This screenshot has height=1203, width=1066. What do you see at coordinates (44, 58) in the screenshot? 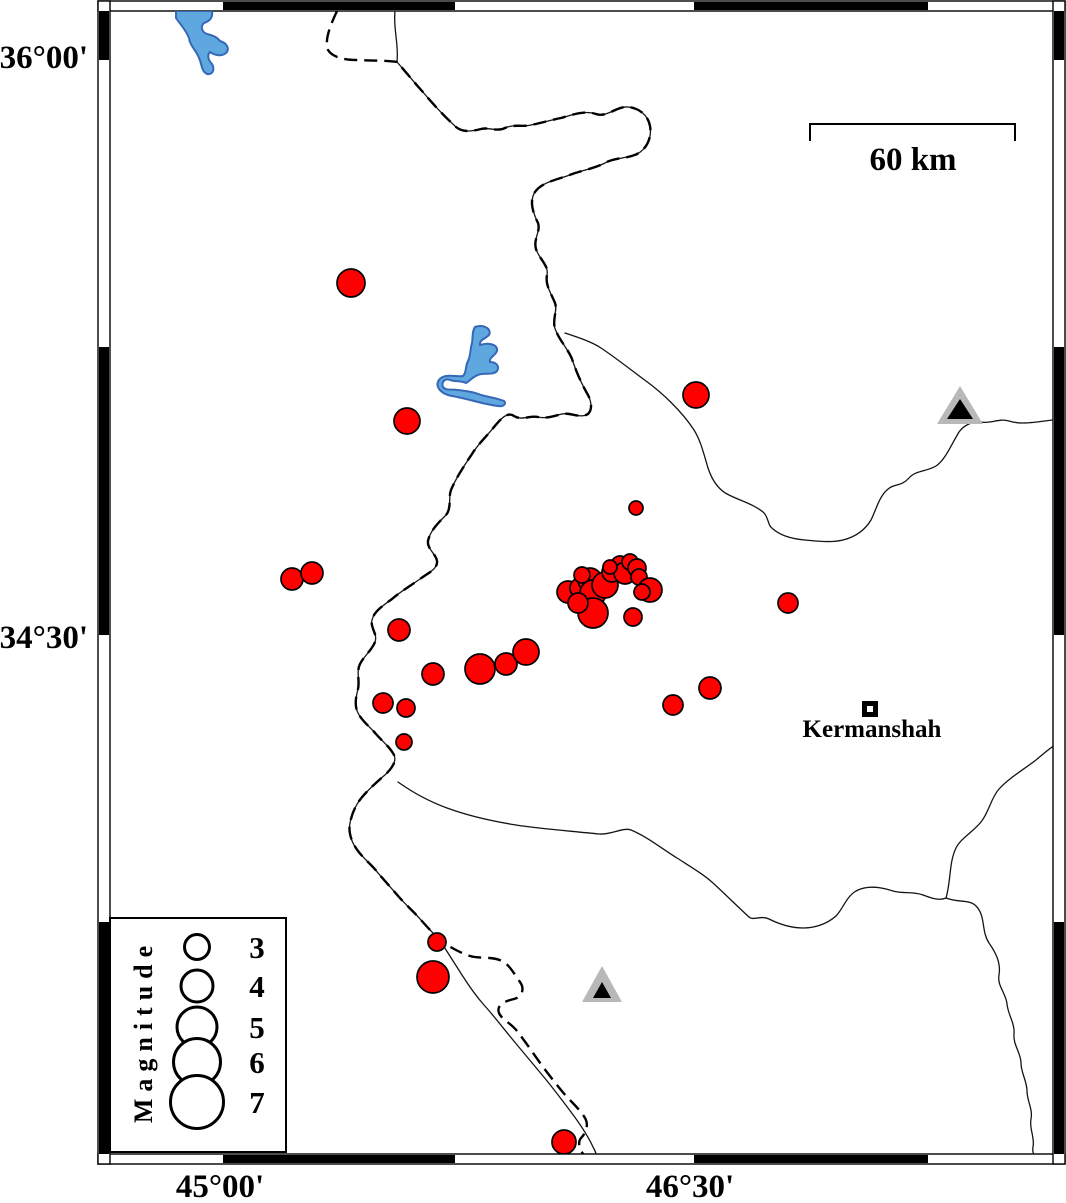
I see `lat-label-top: 36°00'` at bounding box center [44, 58].